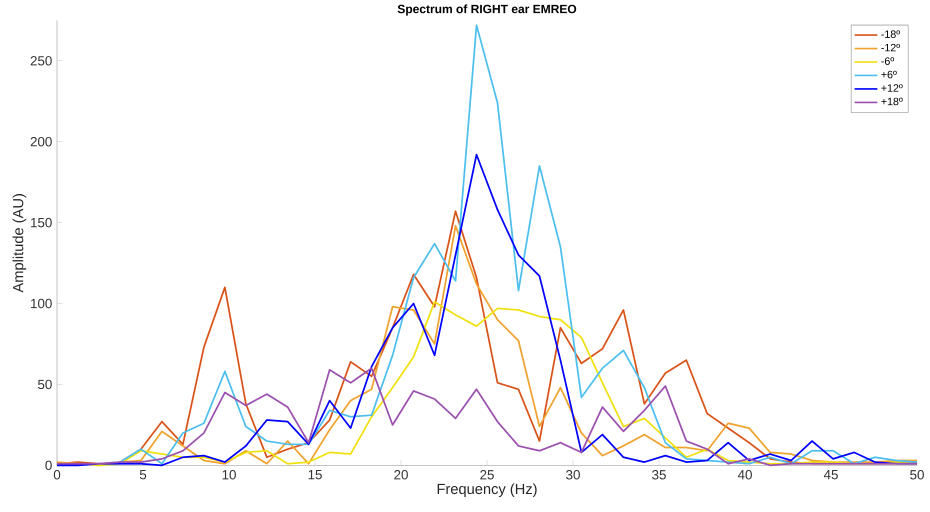 The height and width of the screenshot is (512, 930). Describe the element at coordinates (659, 475) in the screenshot. I see `x-tick-label: 35` at that location.